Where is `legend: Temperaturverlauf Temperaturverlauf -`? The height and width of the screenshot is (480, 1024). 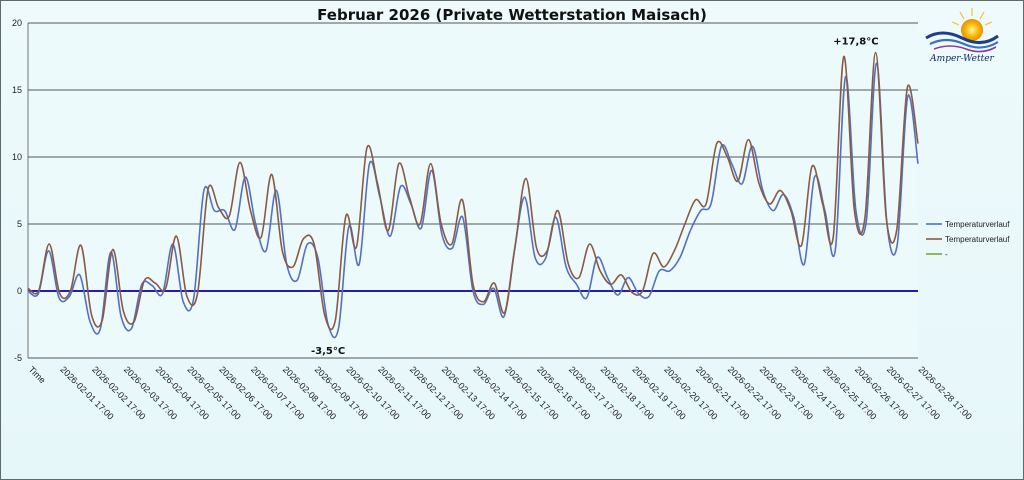 legend: Temperaturverlauf Temperaturverlauf - is located at coordinates (968, 239).